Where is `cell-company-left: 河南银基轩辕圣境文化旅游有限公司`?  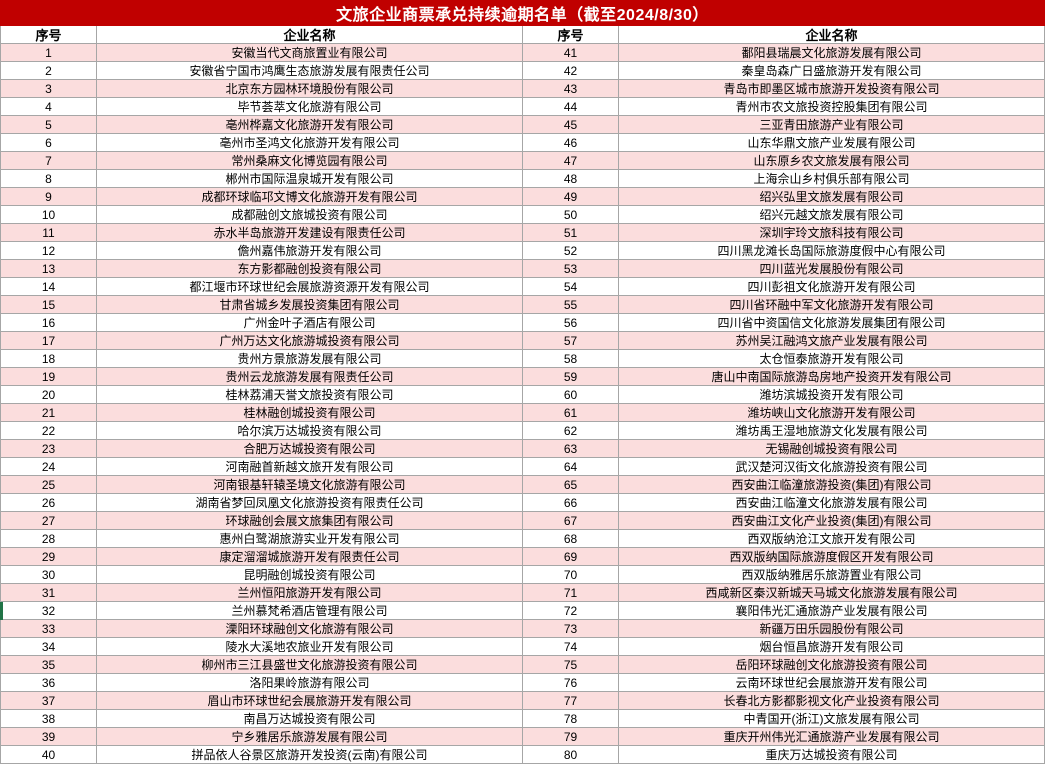
cell-company-left: 河南银基轩辕圣境文化旅游有限公司 is located at coordinates (310, 485).